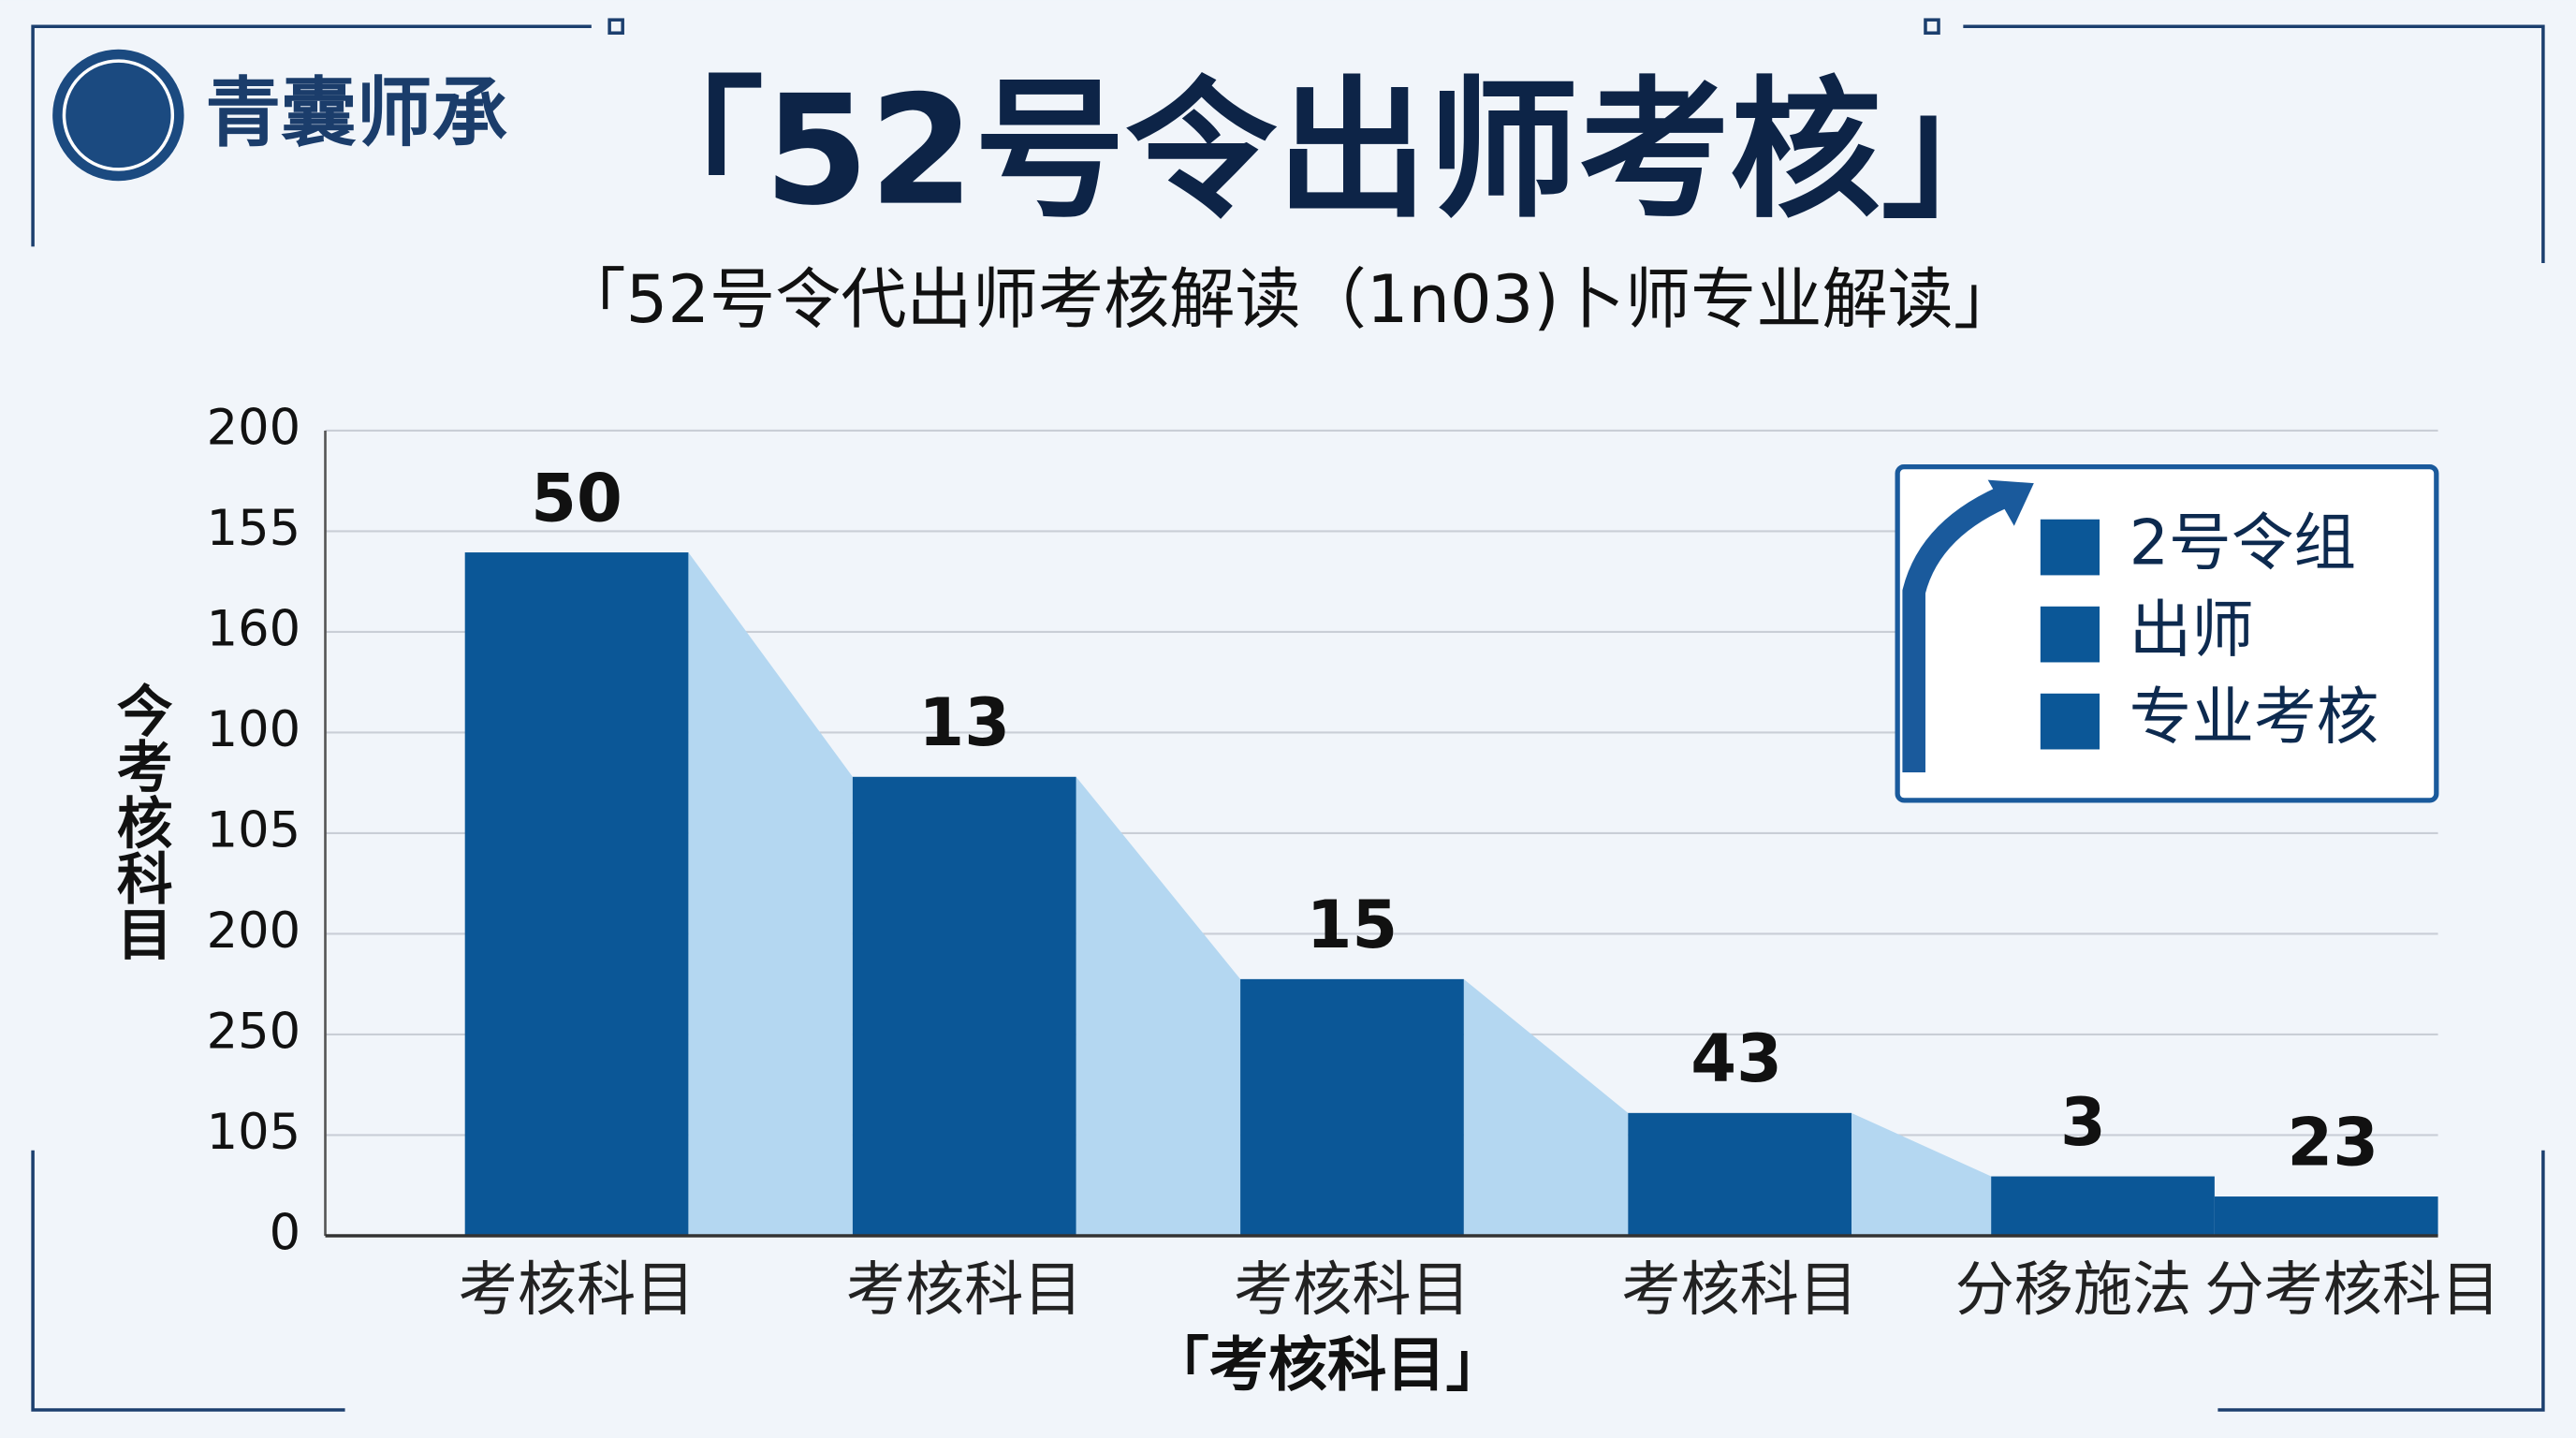 This screenshot has height=1438, width=2576. What do you see at coordinates (576, 498) in the screenshot?
I see `bar-annotation: 50` at bounding box center [576, 498].